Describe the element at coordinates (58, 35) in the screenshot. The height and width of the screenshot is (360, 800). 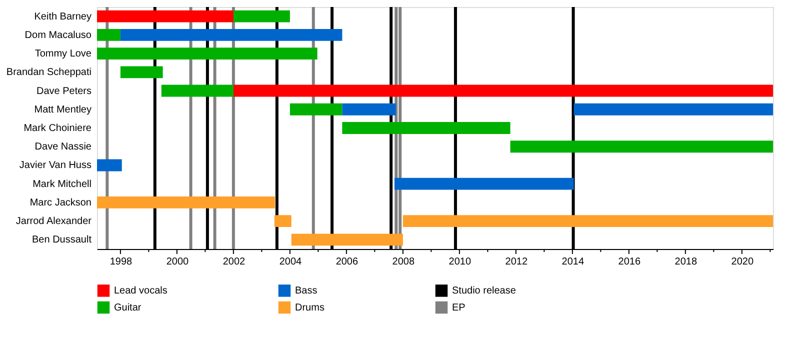
I see `y-tick-label: Dom Macaluso` at that location.